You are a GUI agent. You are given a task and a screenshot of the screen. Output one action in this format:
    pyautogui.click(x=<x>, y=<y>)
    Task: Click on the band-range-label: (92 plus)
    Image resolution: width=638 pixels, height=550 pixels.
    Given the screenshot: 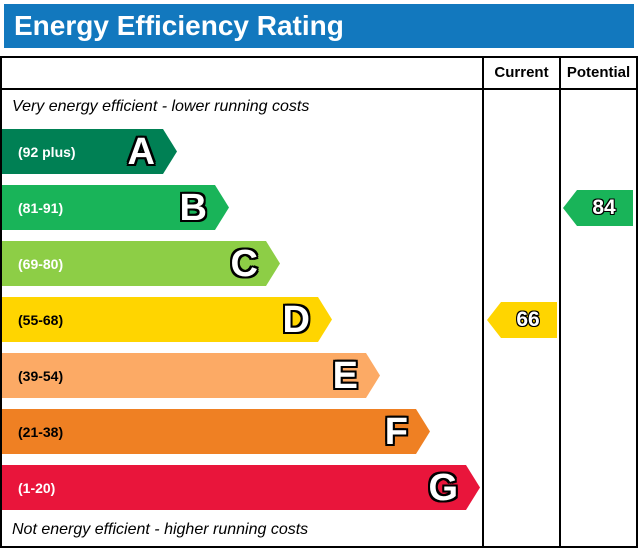 What is the action you would take?
    pyautogui.click(x=47, y=151)
    